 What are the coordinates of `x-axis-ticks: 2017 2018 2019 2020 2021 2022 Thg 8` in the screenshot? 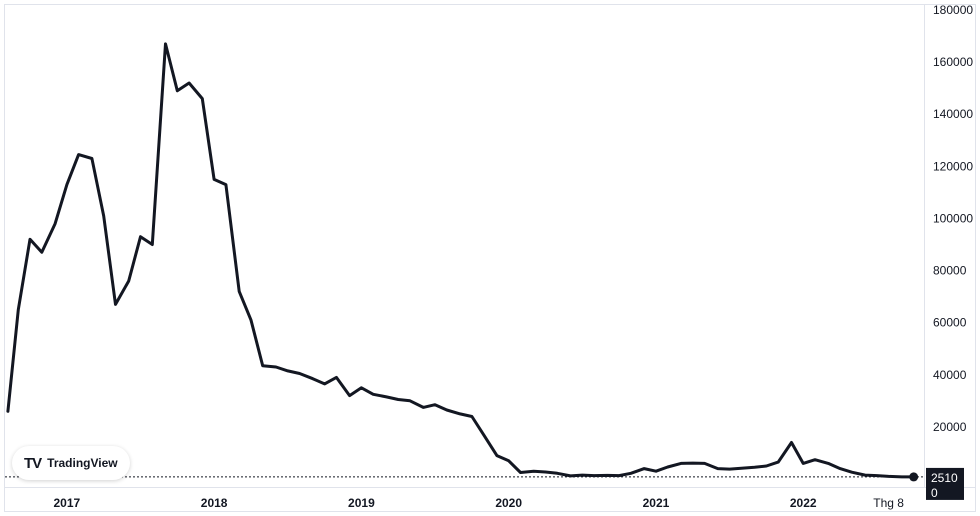 It's located at (479, 503).